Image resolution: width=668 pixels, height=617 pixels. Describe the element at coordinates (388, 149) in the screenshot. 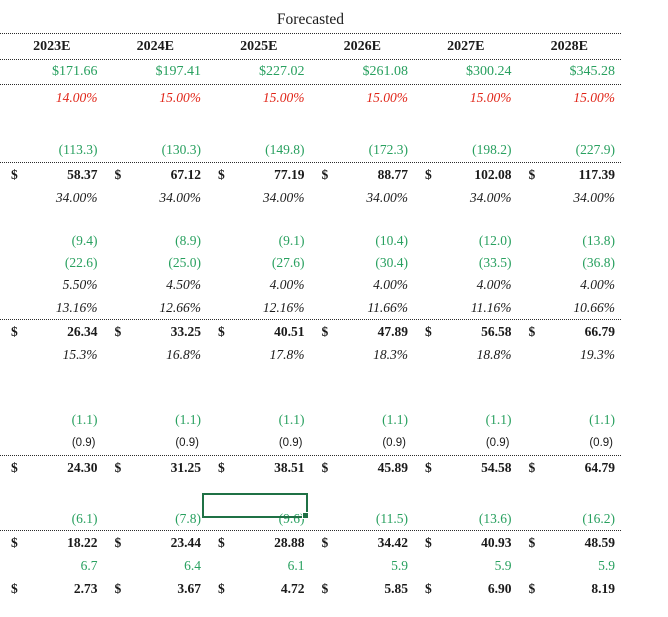

I see `cell: (172.3)` at that location.